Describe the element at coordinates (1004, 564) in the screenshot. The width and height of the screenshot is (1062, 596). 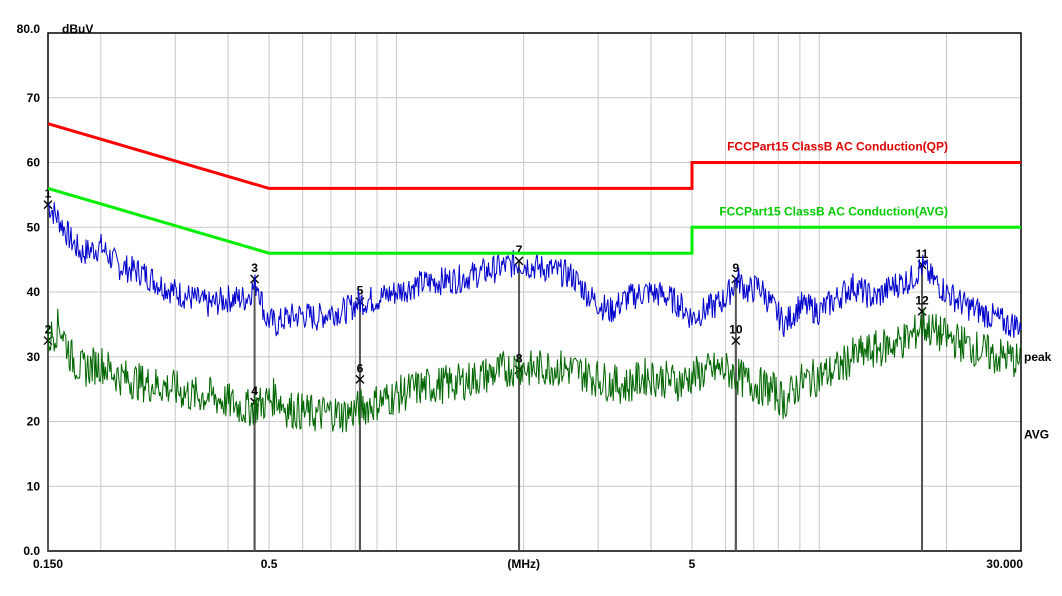
I see `x-tick-label: 30.000` at that location.